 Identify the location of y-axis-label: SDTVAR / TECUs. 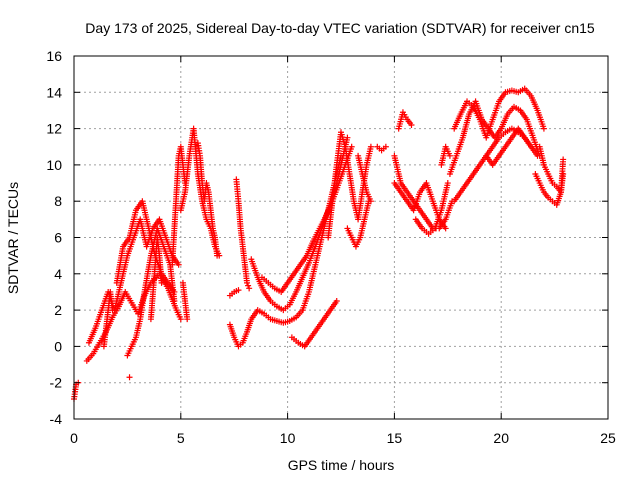
(13, 238).